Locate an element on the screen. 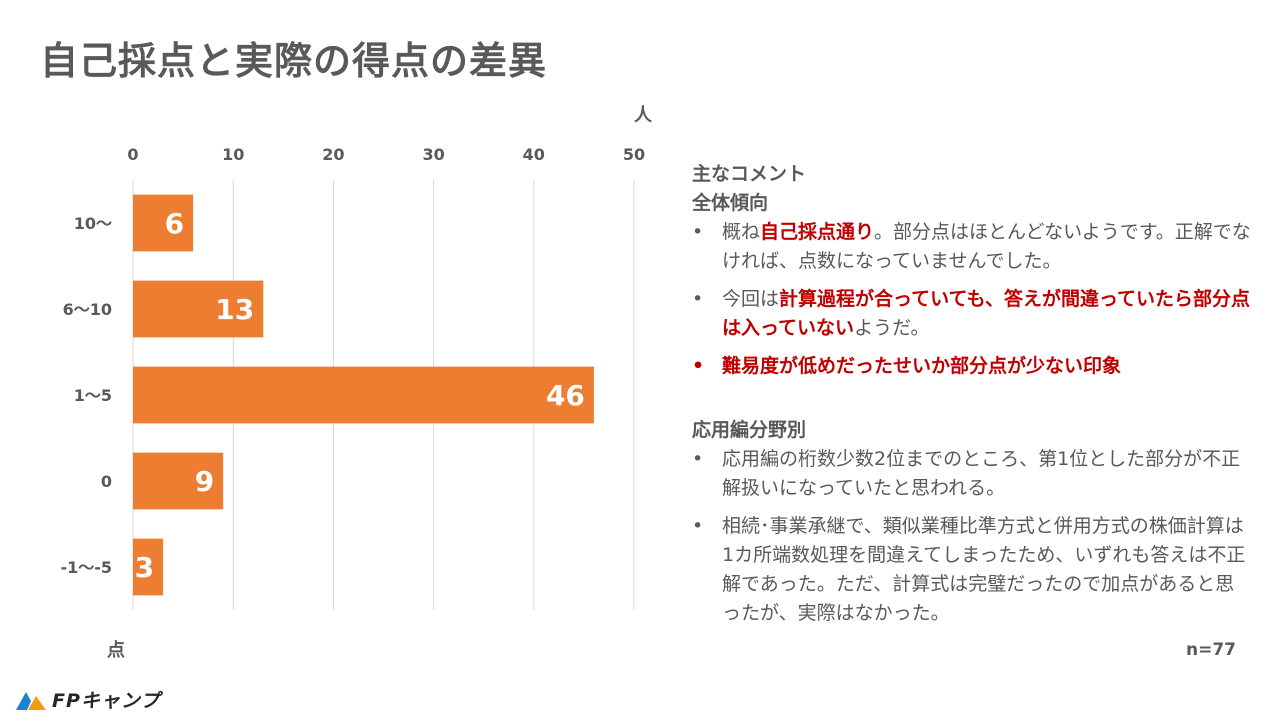  x-tick-label: 40 is located at coordinates (534, 154).